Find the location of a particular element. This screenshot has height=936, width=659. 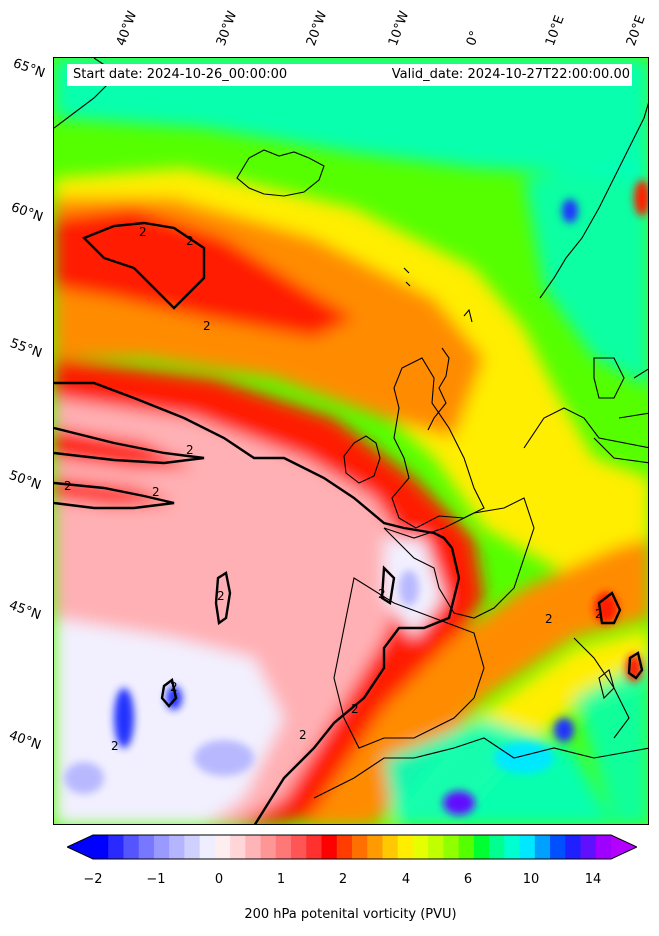

lon-label-30w: 30°W is located at coordinates (227, 28).